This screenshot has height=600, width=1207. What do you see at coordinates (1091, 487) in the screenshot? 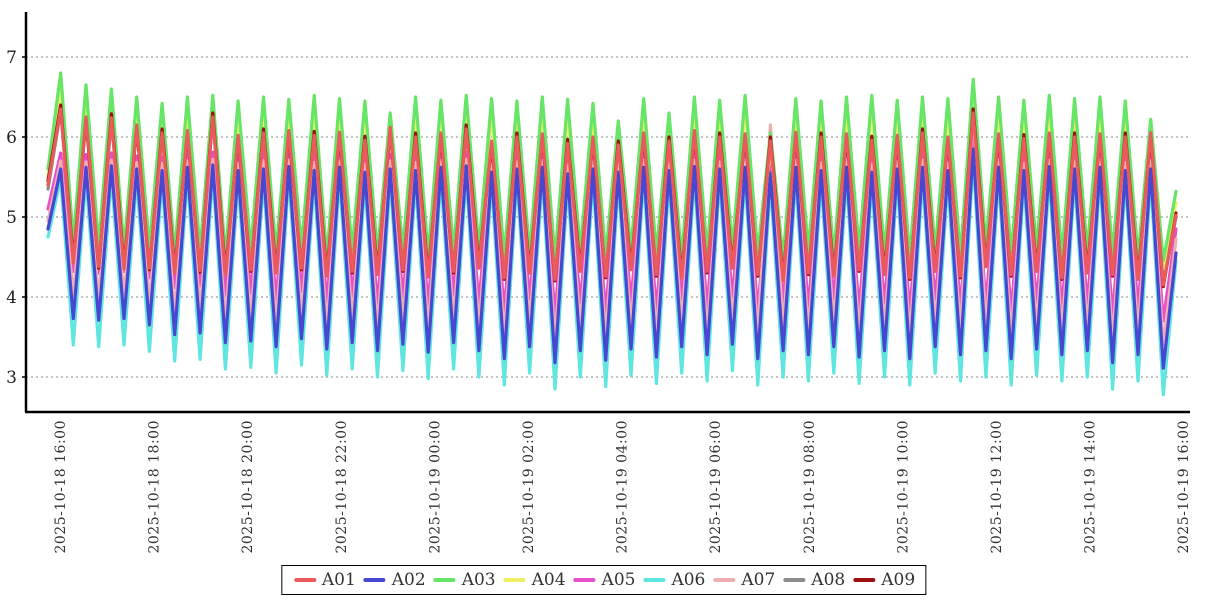
I see `x-tick-label: 2025-10-19 14:00` at bounding box center [1091, 487].